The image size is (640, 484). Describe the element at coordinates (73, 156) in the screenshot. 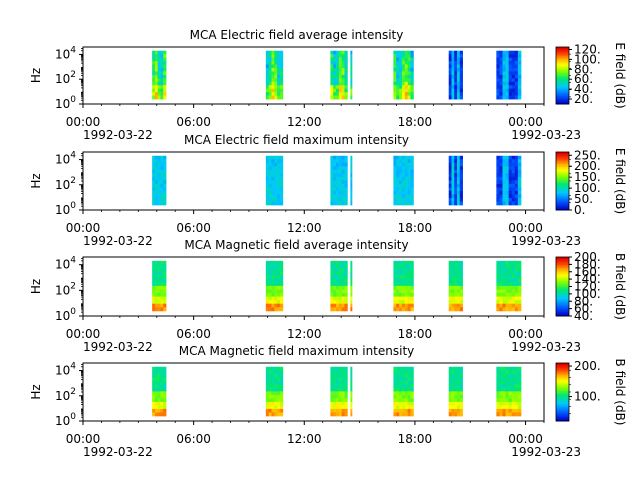

I see `y-tick-exponent: 4` at that location.